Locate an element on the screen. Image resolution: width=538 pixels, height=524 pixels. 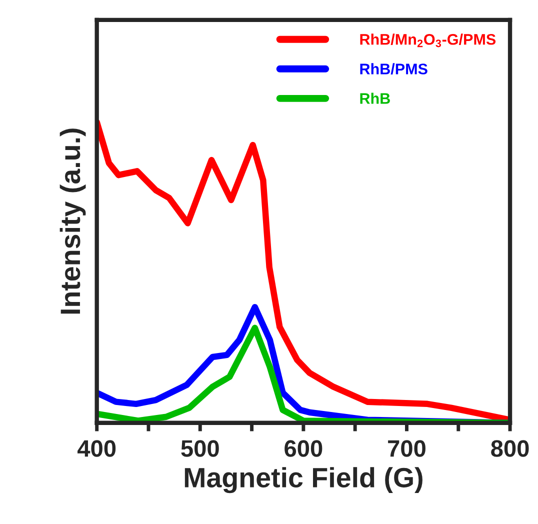
legend-label: RhB is located at coordinates (375, 98).